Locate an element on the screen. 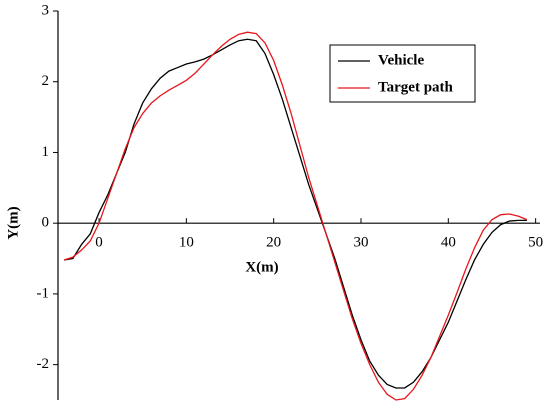 The width and height of the screenshot is (550, 411). y-tick-label: -2 is located at coordinates (43, 364).